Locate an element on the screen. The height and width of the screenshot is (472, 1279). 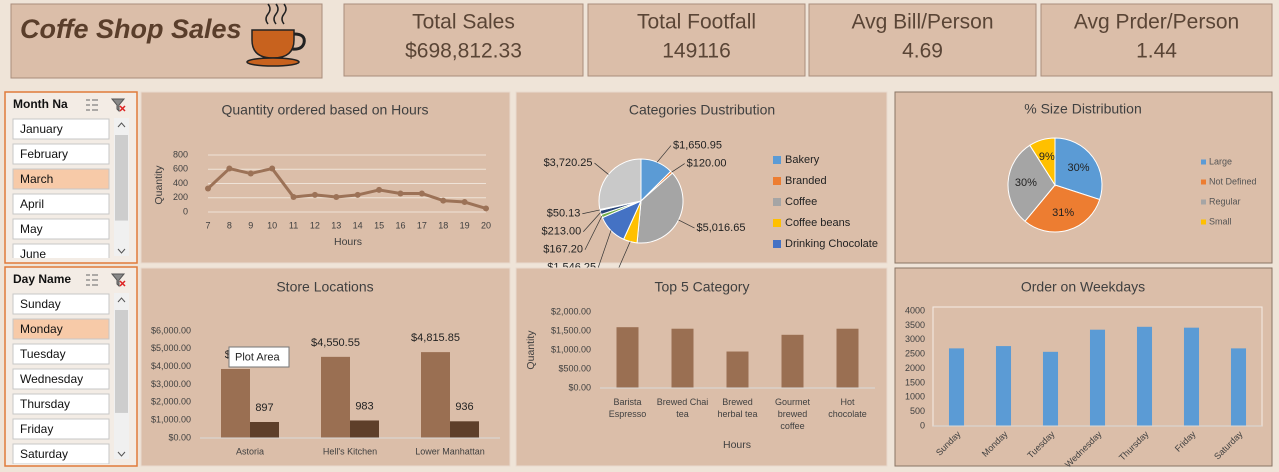
data-label: $5,016.65 is located at coordinates (721, 228).